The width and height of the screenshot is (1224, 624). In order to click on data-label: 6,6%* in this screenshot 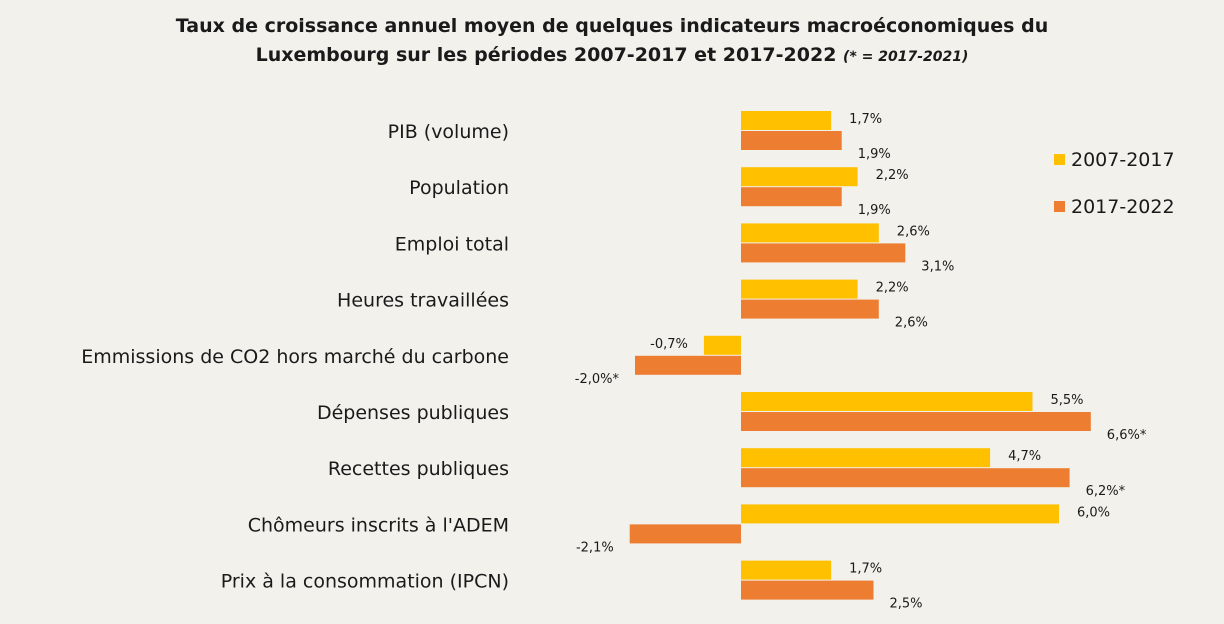, I will do `click(1127, 435)`.